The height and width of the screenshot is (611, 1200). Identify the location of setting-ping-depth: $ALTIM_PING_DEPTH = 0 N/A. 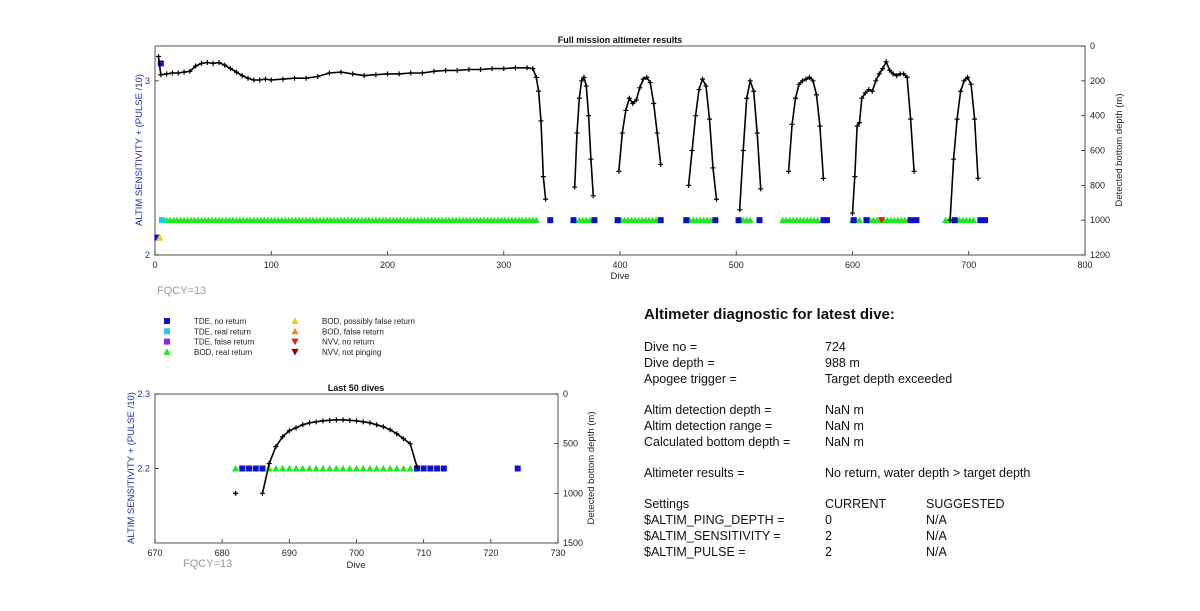
(914, 520).